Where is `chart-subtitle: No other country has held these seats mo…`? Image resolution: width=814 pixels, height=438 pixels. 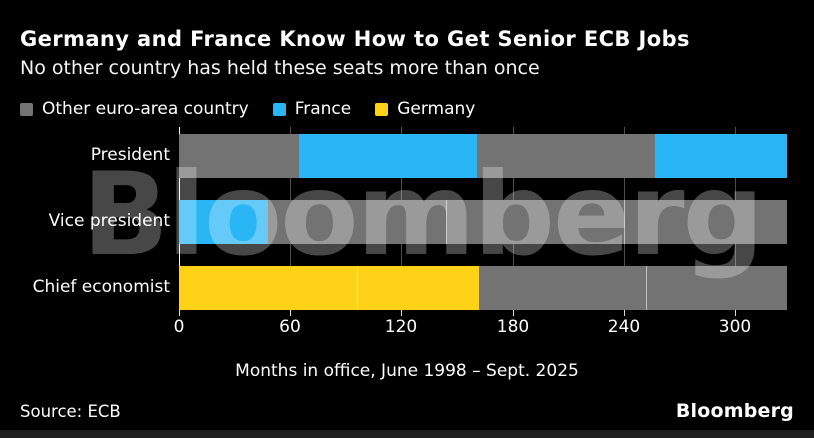
chart-subtitle: No other country has held these seats mo… is located at coordinates (280, 68).